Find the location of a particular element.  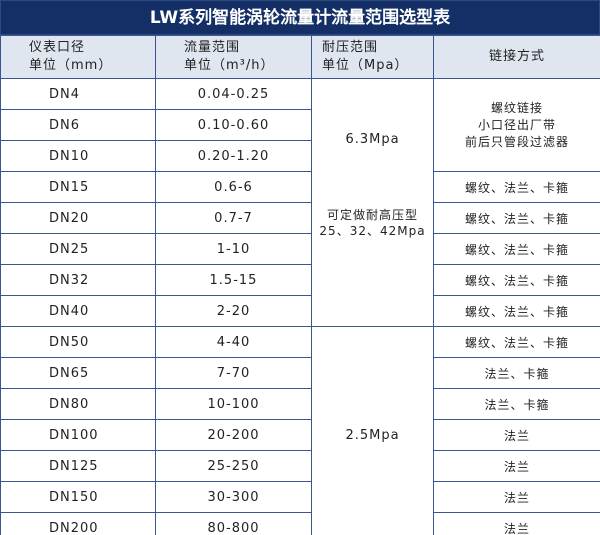

flow-cell: 0.10-0.60 is located at coordinates (233, 125).